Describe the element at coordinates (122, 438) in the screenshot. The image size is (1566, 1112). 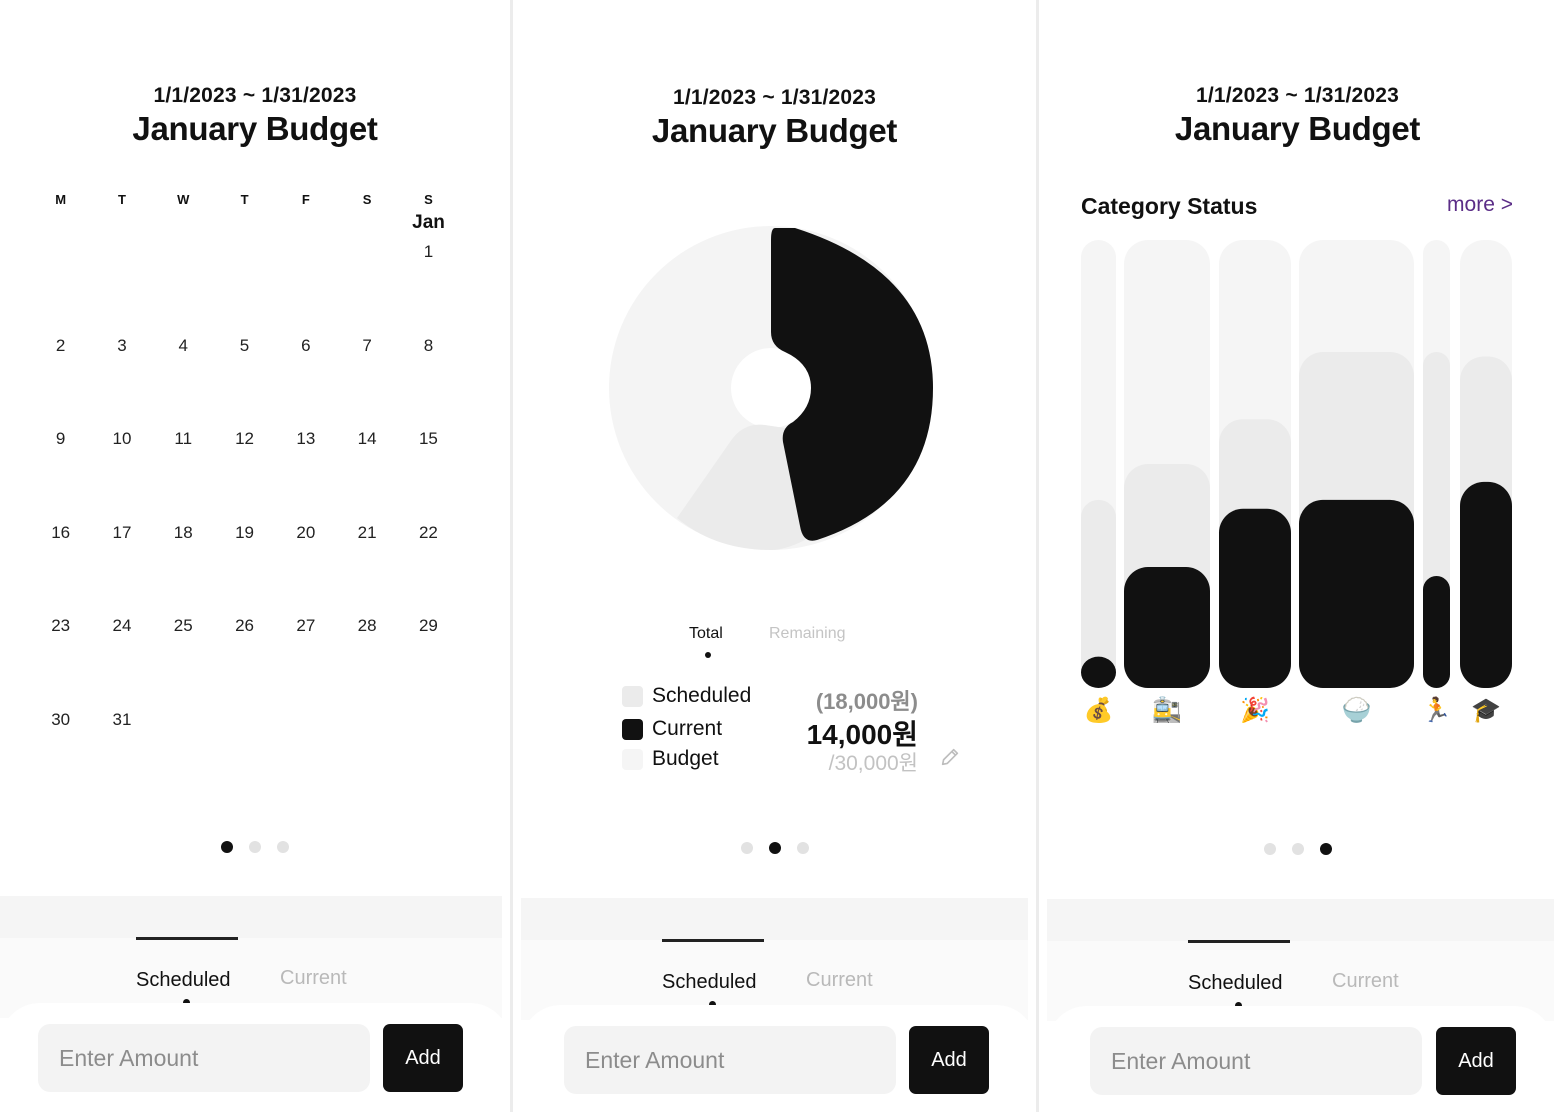
I see `calendar-day: 10` at that location.